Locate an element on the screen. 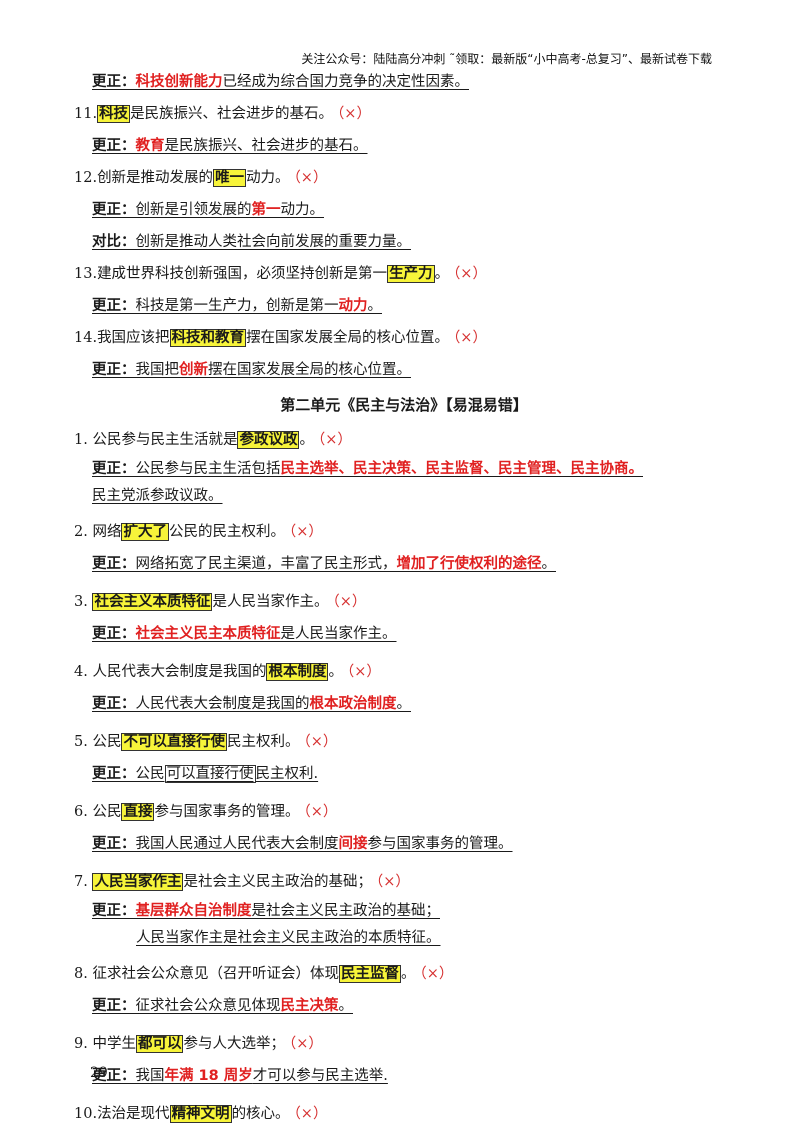 Image resolution: width=800 pixels, height=1132 pixels. correction-text: 摆在国家发展全局的核心位置。 is located at coordinates (309, 370).